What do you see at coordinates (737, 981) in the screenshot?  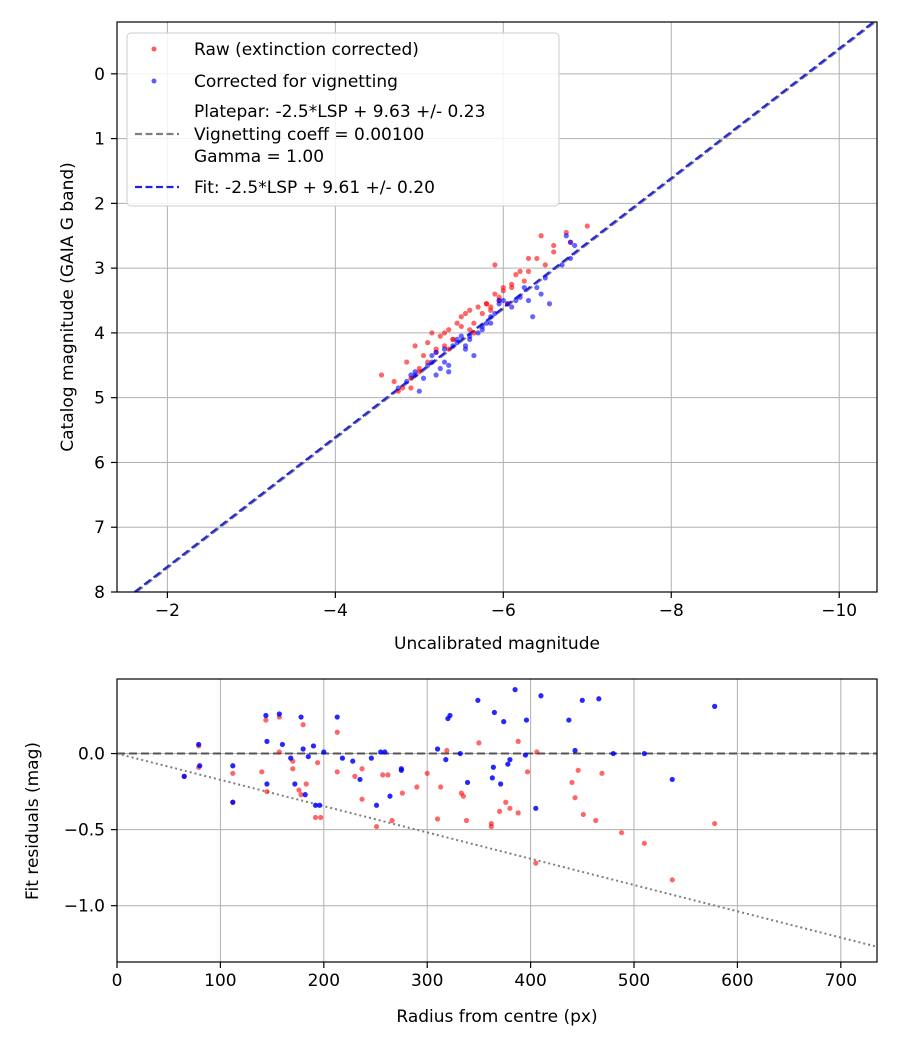 I see `bottom-x-tick-label: 600` at bounding box center [737, 981].